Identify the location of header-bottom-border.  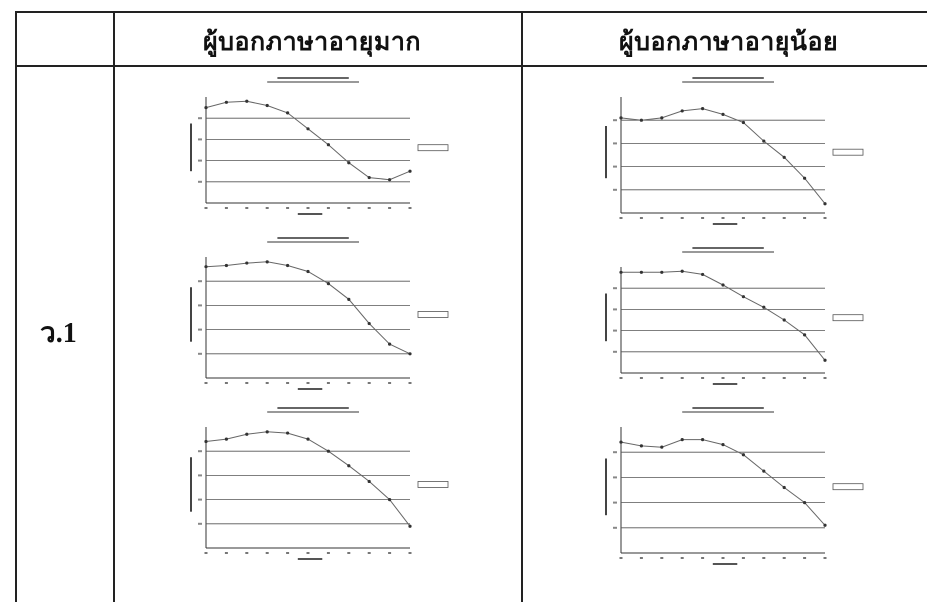
(471, 66).